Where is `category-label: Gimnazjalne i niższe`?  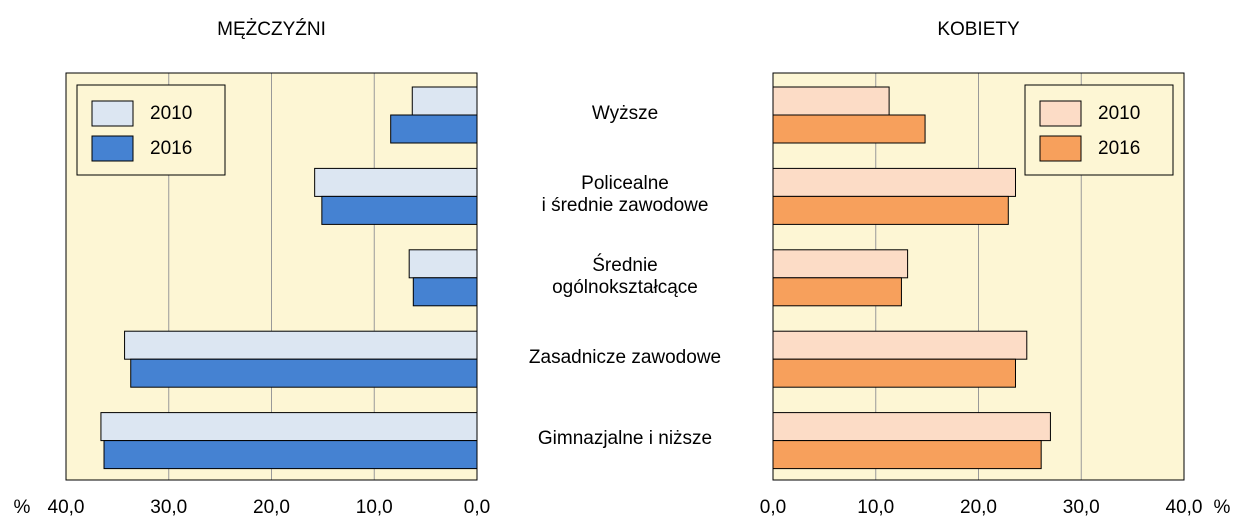 category-label: Gimnazjalne i niższe is located at coordinates (625, 439).